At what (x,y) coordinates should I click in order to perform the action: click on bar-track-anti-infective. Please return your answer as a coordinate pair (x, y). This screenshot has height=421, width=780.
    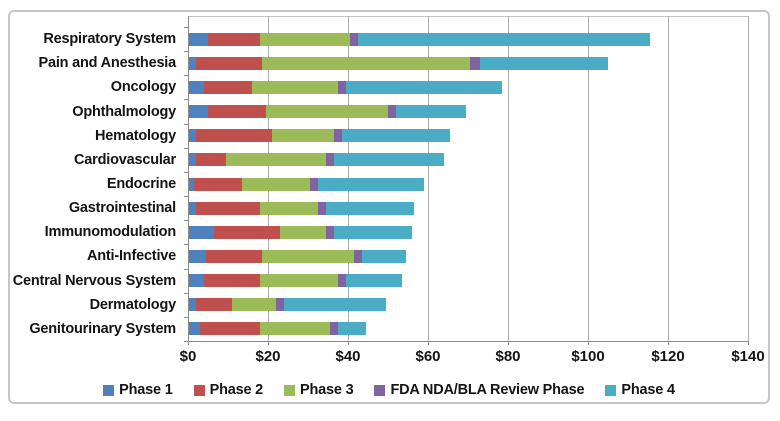
    Looking at the image, I should click on (468, 256).